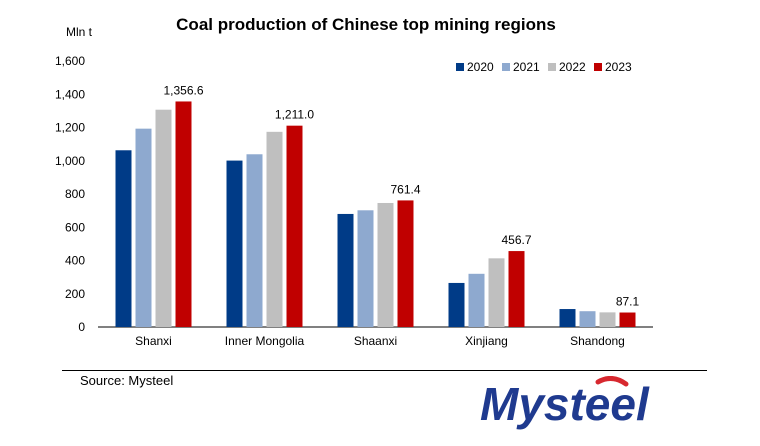  I want to click on source-note: Source: Mysteel, so click(127, 380).